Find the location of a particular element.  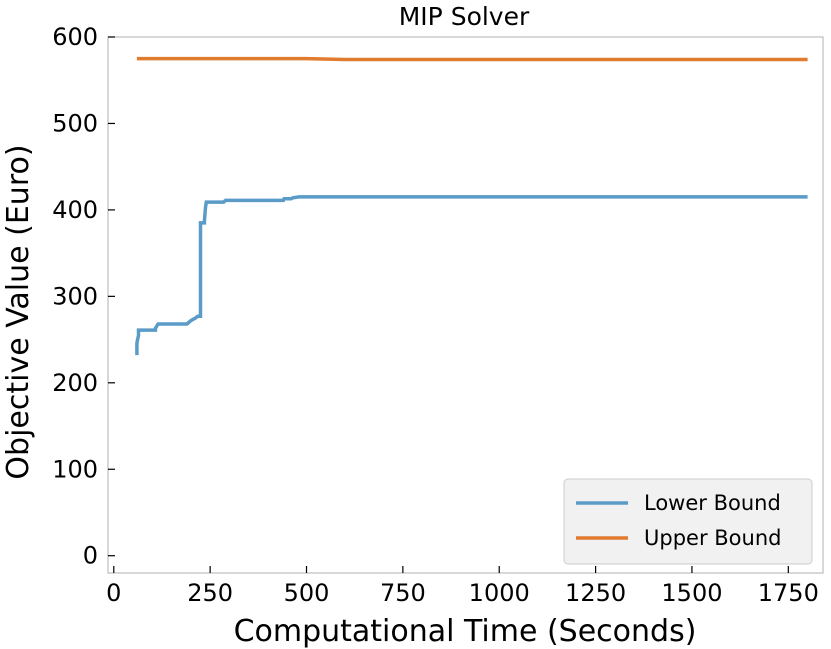

x-tick-label: 1750 is located at coordinates (788, 593).